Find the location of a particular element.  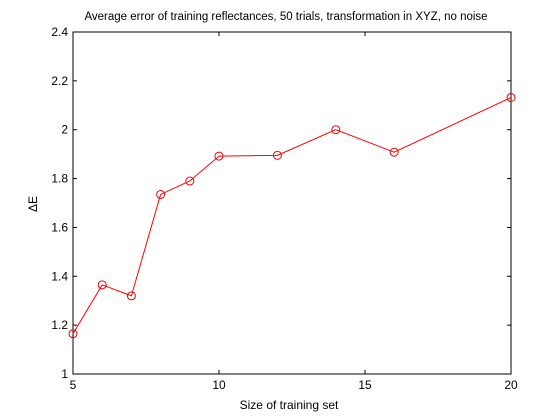

y-tick-label: 1 is located at coordinates (64, 374).